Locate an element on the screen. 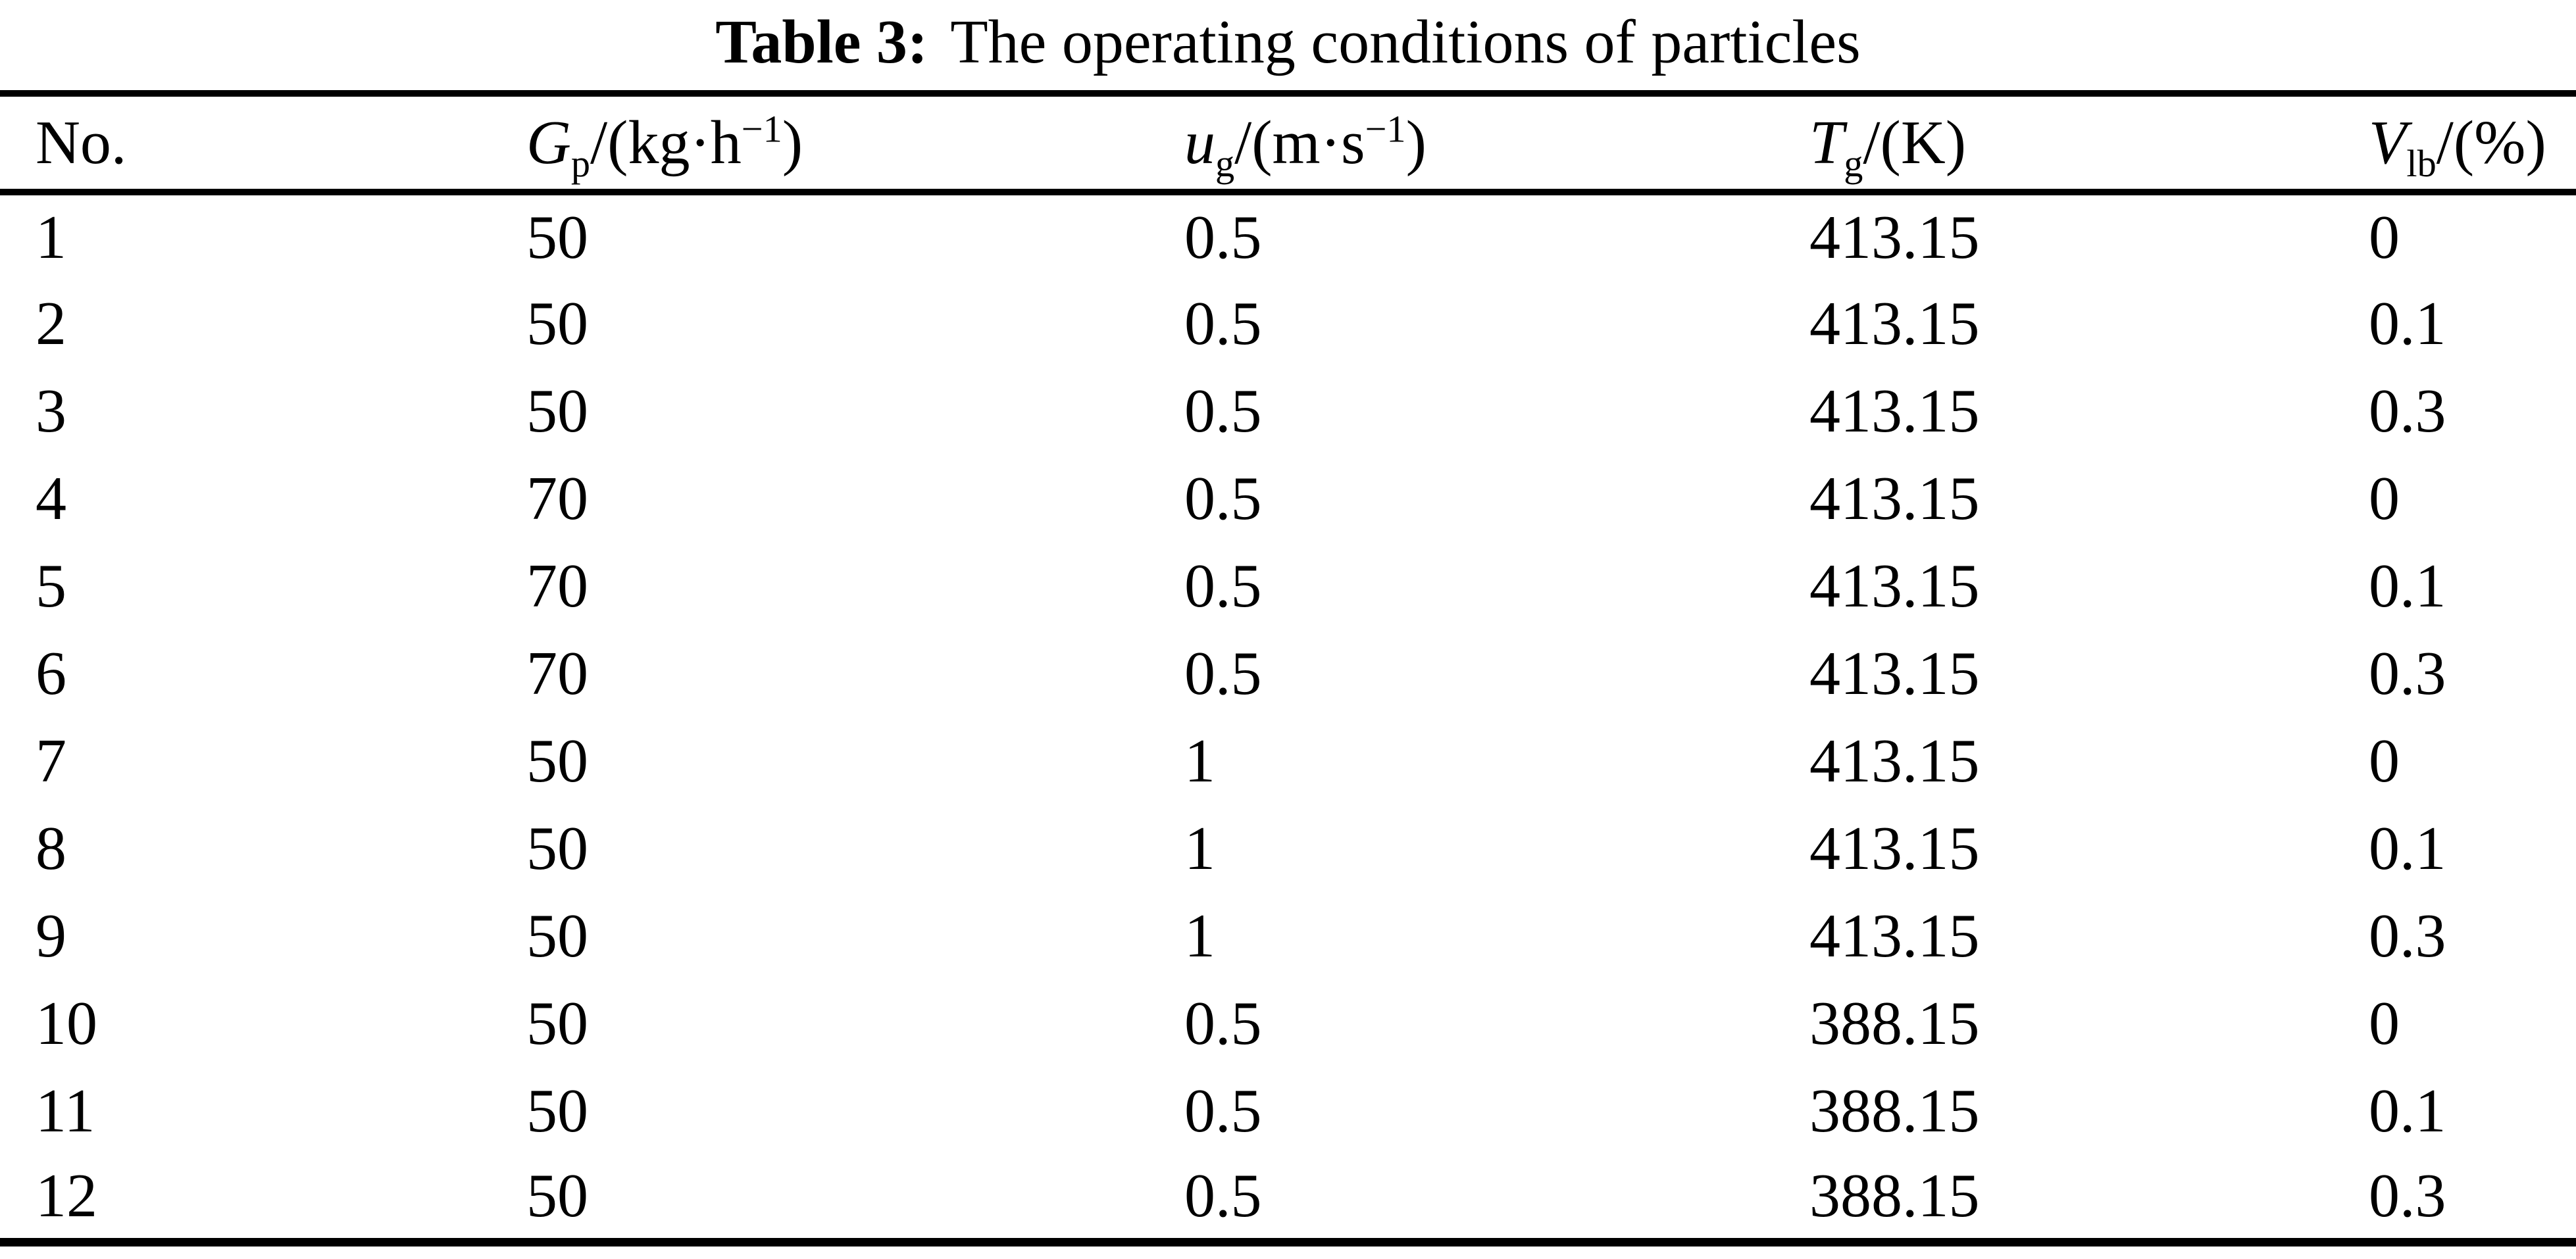  cell-no: 7 is located at coordinates (51, 760).